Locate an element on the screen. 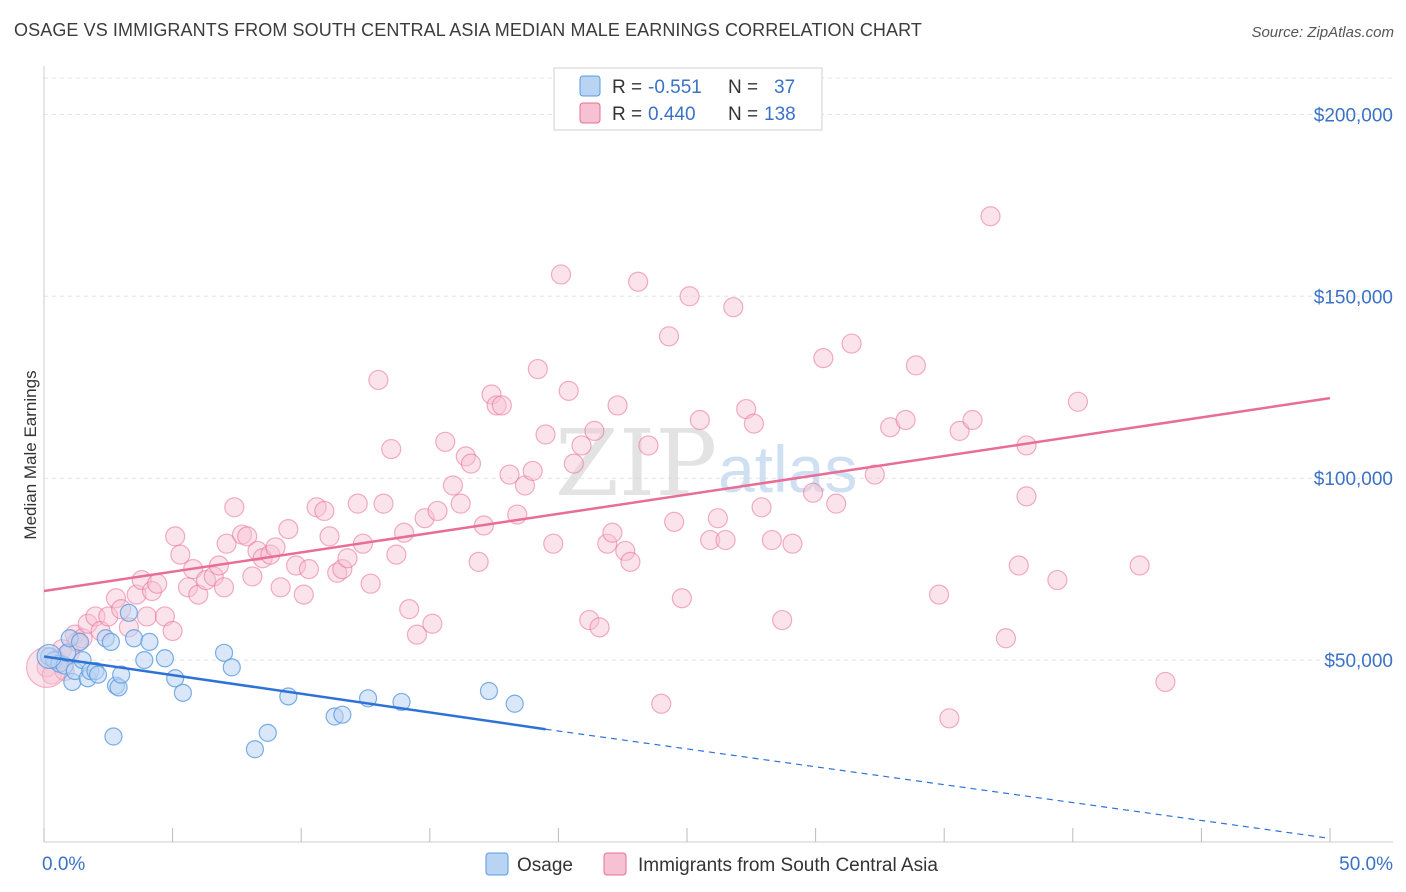 The height and width of the screenshot is (892, 1406). y-tick-label: $200,000 is located at coordinates (1353, 115).